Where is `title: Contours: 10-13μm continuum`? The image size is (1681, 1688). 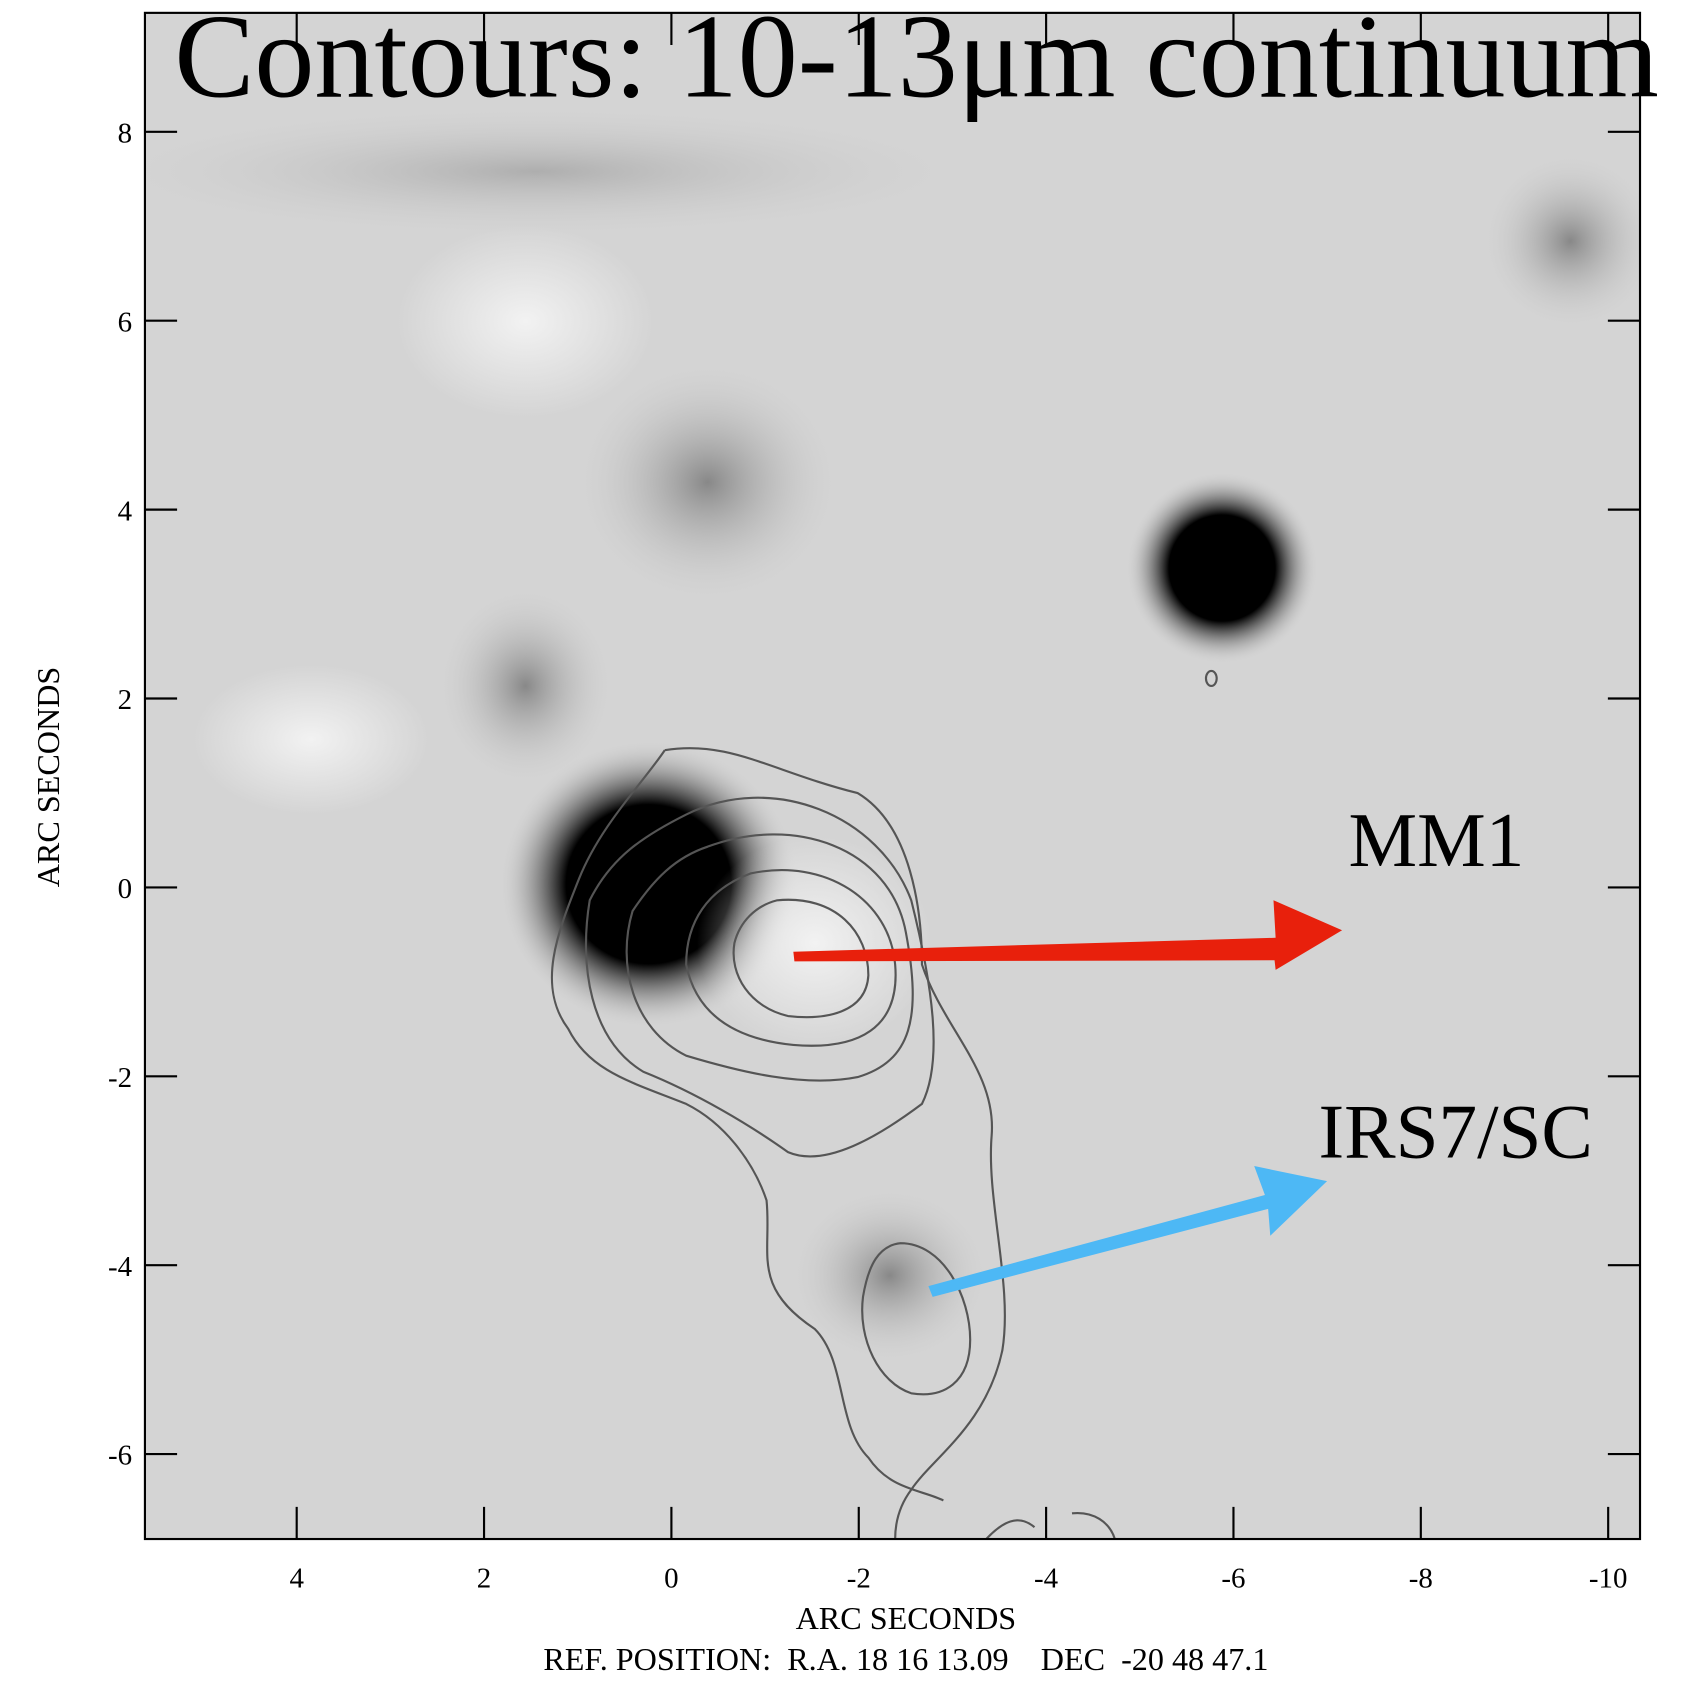
title: Contours: 10-13μm continuum is located at coordinates (916, 61).